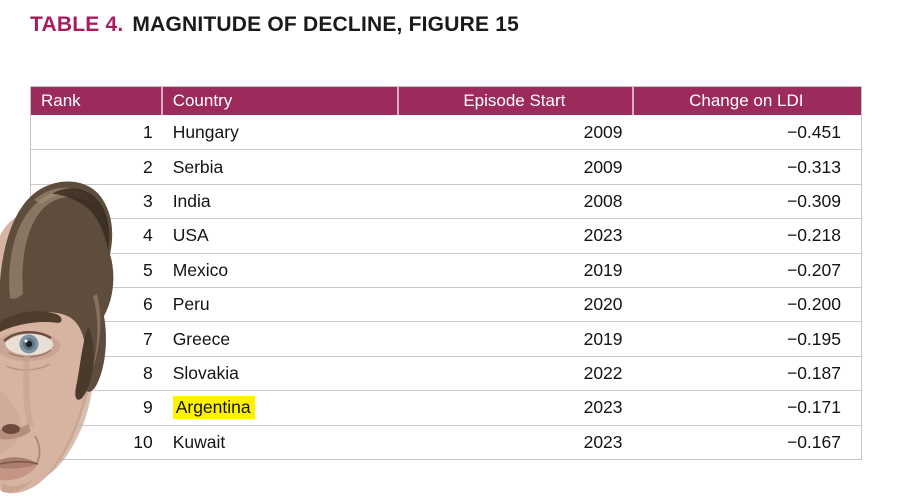  What do you see at coordinates (603, 304) in the screenshot?
I see `episode-start-cell: 2020` at bounding box center [603, 304].